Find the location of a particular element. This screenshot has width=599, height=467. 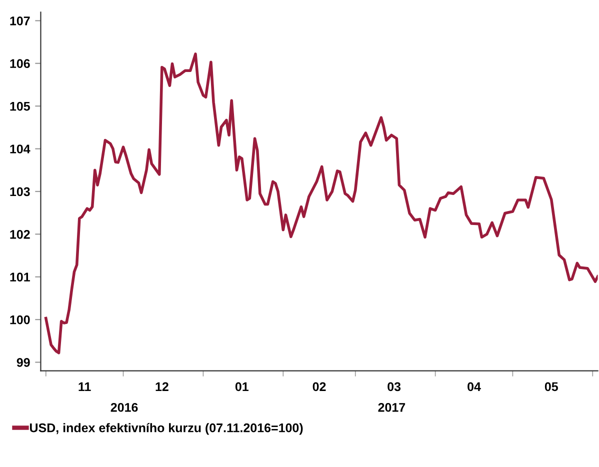

x-tick-label: 02 is located at coordinates (319, 387).